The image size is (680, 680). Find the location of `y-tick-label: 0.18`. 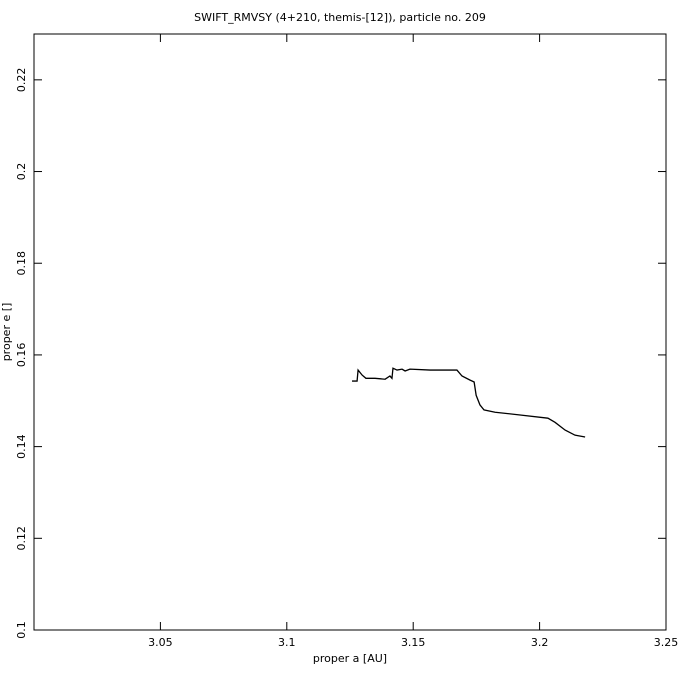

y-tick-label: 0.18 is located at coordinates (21, 263).